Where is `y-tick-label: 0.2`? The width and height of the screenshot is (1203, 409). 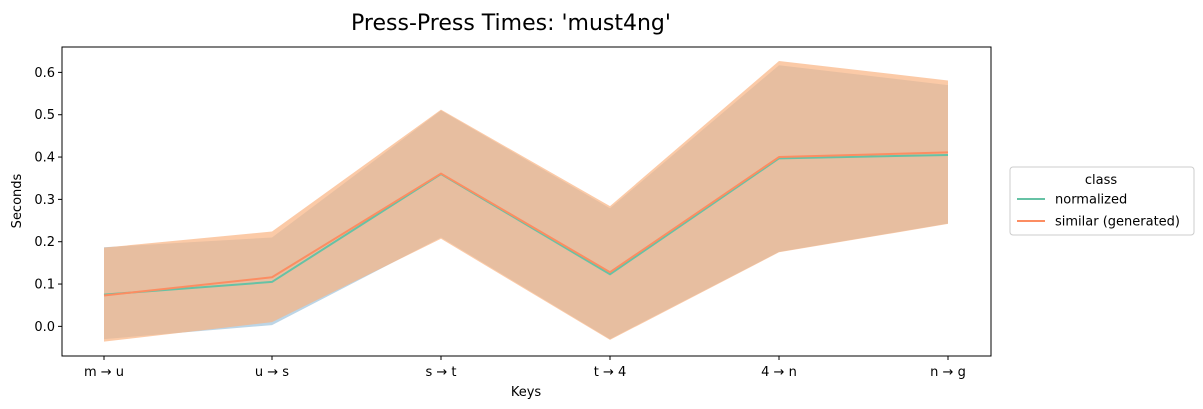
y-tick-label: 0.2 is located at coordinates (44, 242).